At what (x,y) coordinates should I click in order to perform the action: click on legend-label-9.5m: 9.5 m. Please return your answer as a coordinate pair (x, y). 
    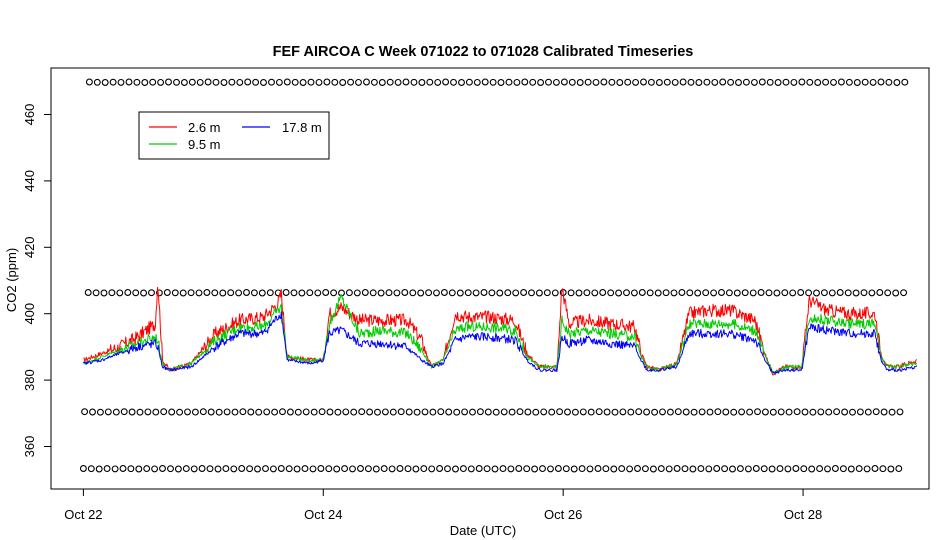
    Looking at the image, I should click on (204, 144).